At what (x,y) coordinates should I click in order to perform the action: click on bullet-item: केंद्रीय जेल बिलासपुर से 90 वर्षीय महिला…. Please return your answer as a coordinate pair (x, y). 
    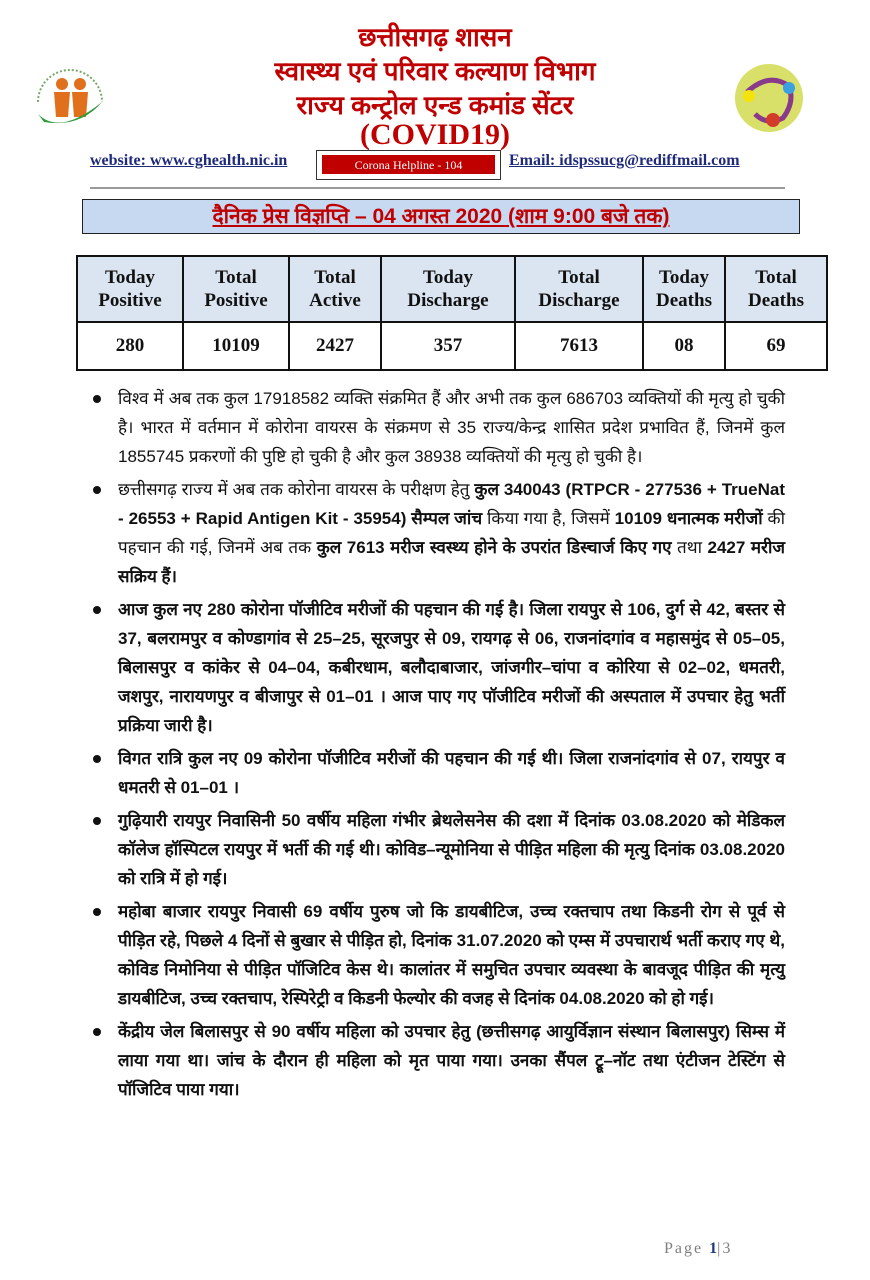
    Looking at the image, I should click on (439, 1060).